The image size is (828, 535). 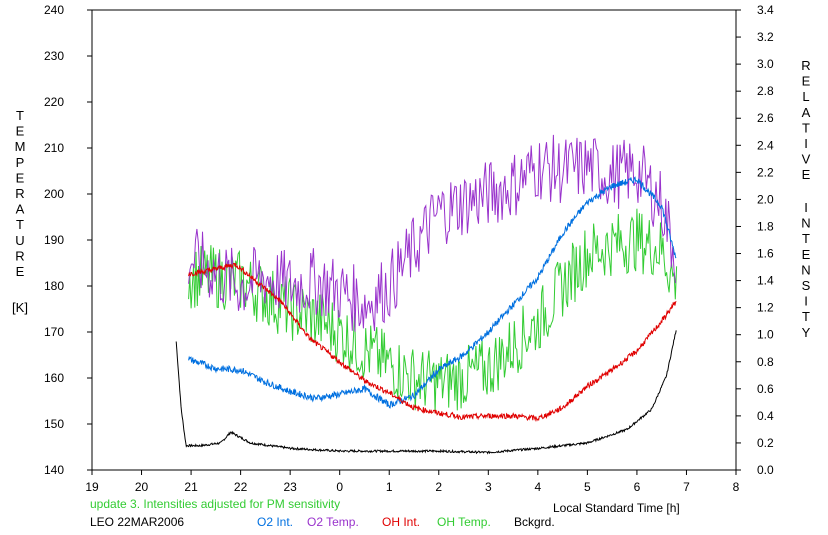 I want to click on legend-item: OH Int., so click(x=401, y=522).